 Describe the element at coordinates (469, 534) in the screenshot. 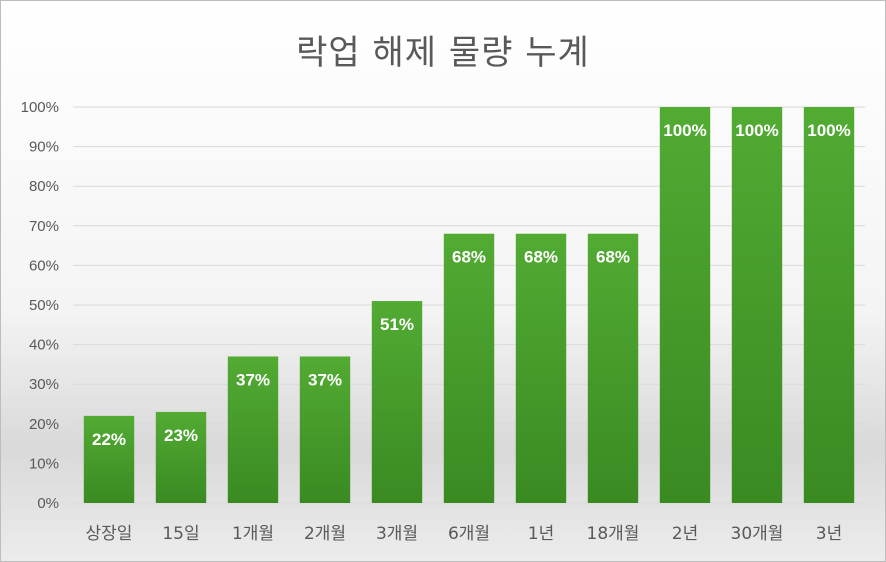

I see `category-label: 6개월` at that location.